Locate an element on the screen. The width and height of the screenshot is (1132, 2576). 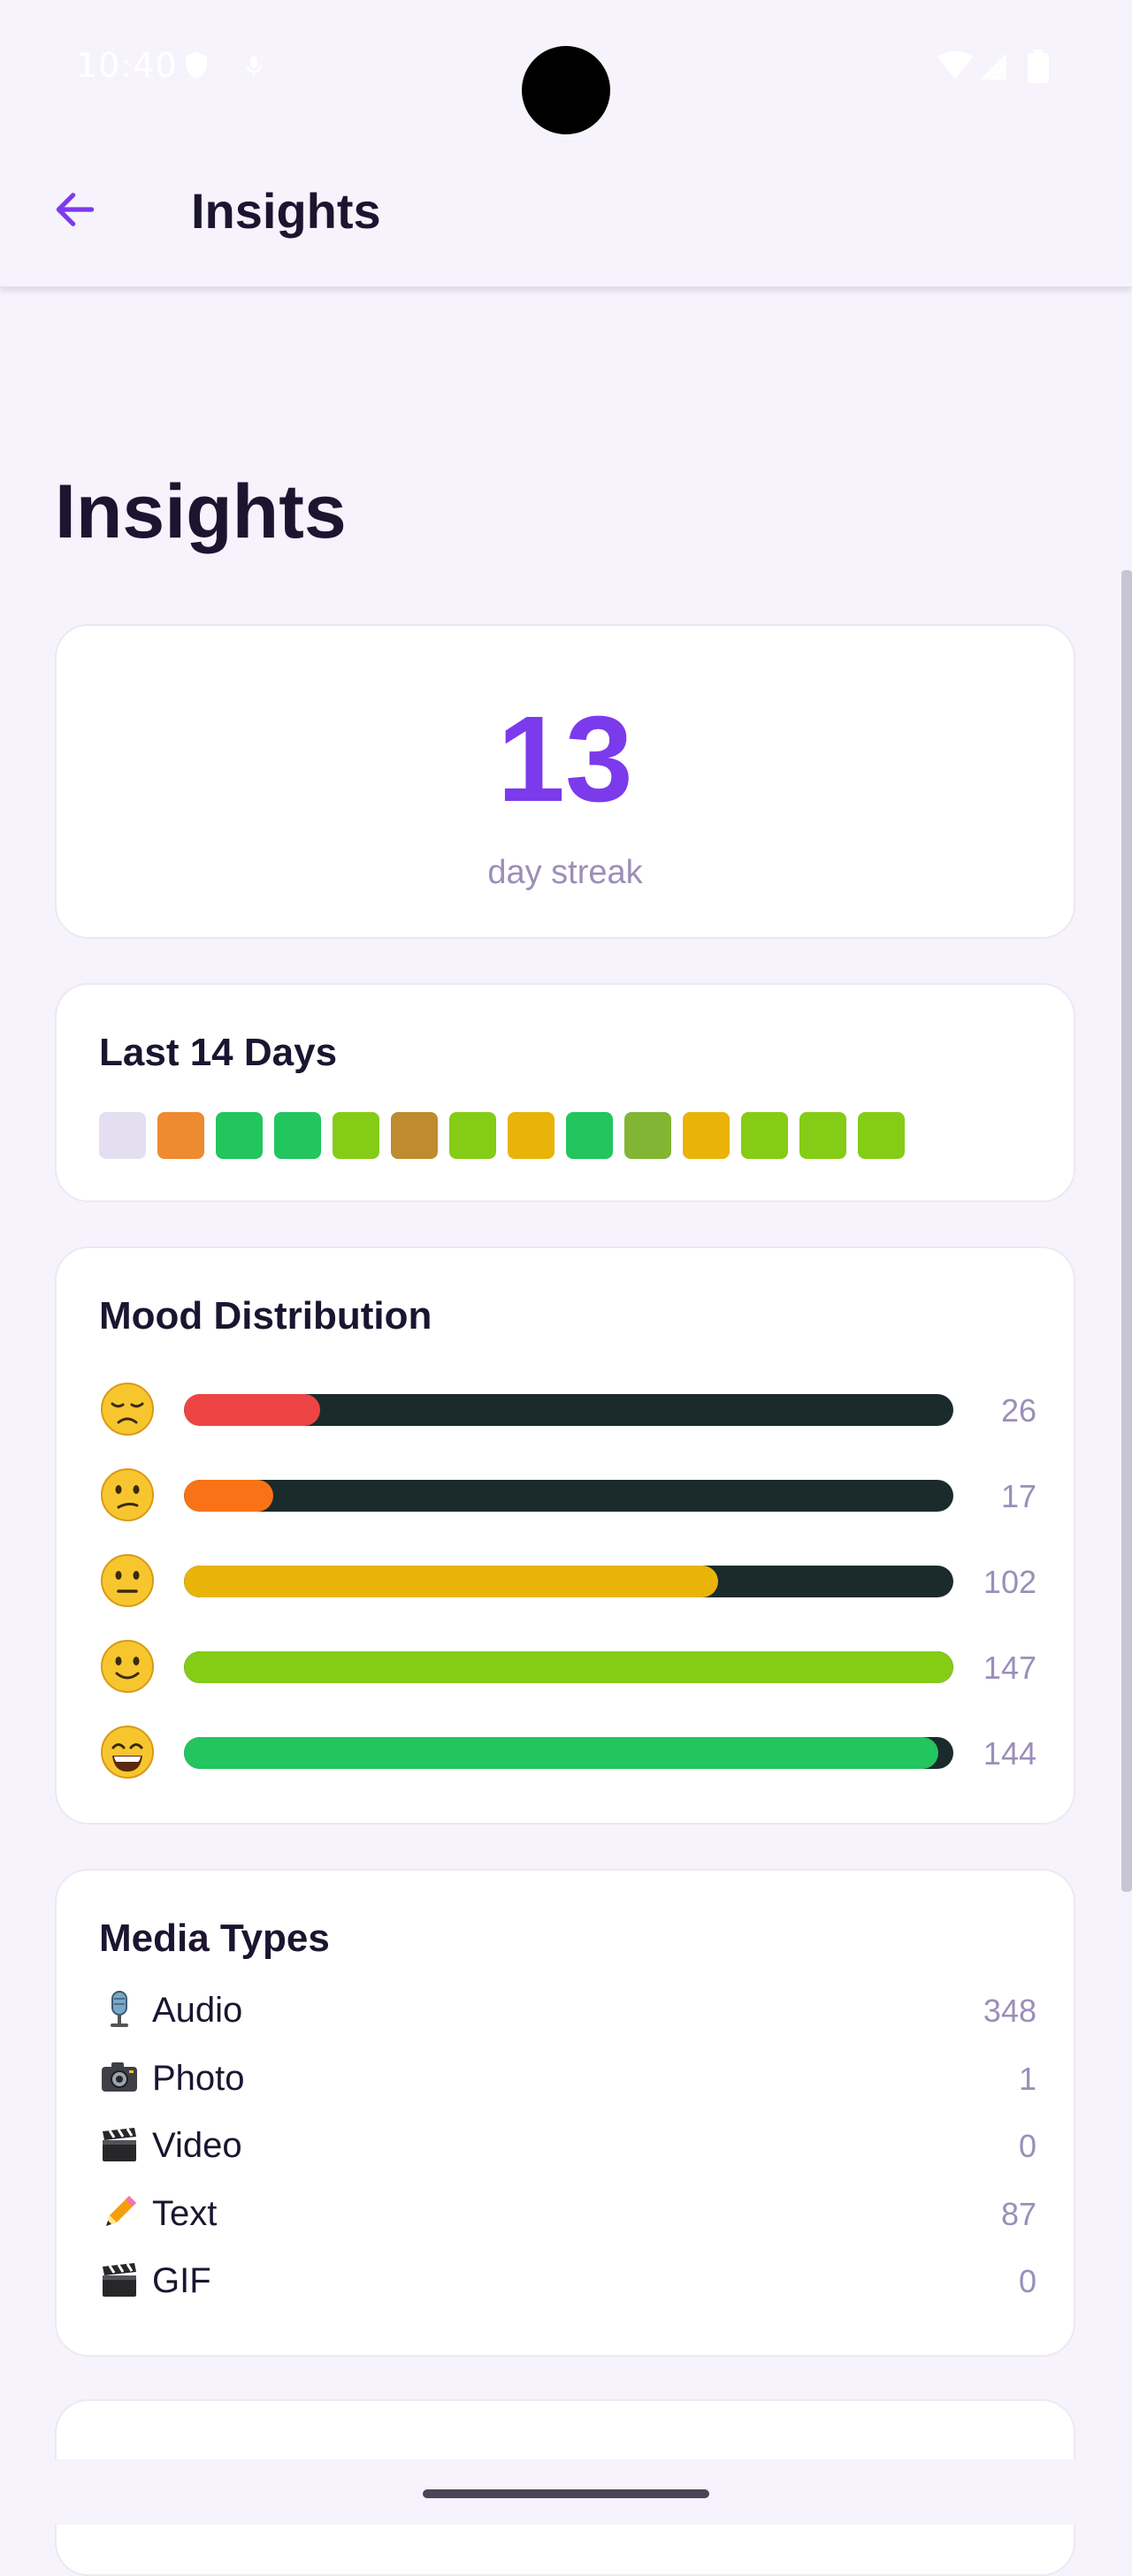
grinning-face-icon is located at coordinates (127, 1752).